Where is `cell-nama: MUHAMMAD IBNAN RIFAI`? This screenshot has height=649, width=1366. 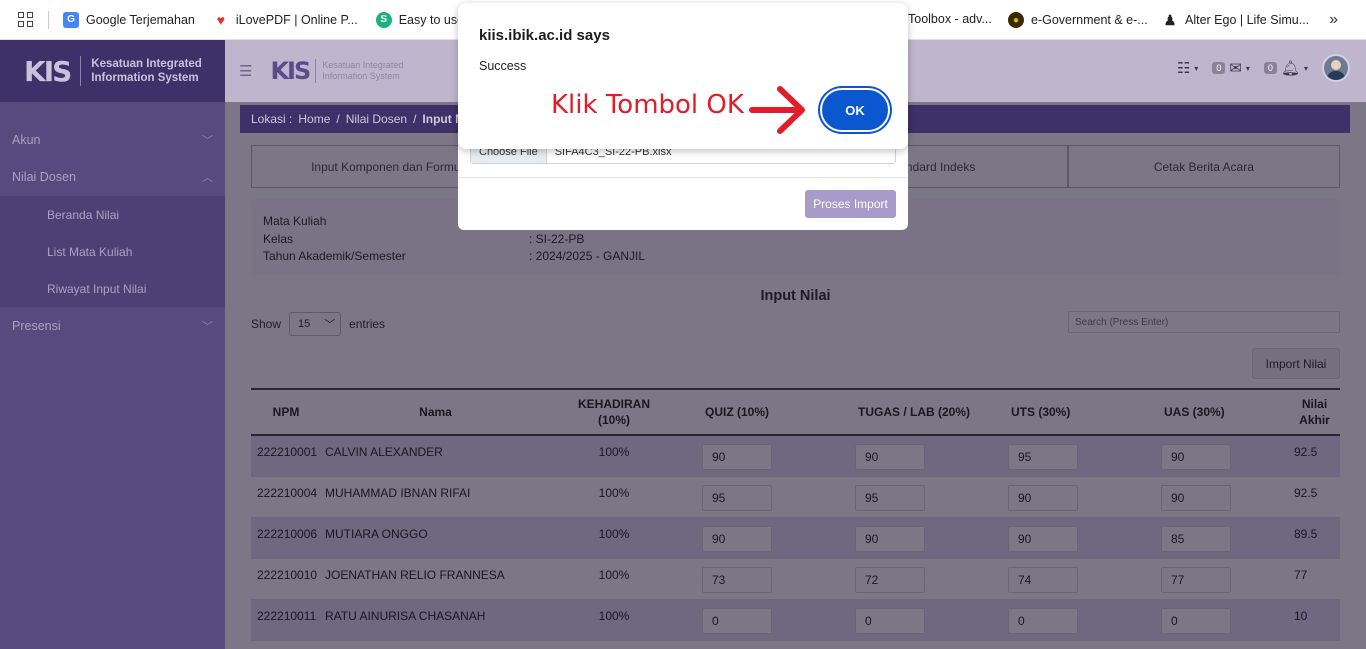 cell-nama: MUHAMMAD IBNAN RIFAI is located at coordinates (398, 493).